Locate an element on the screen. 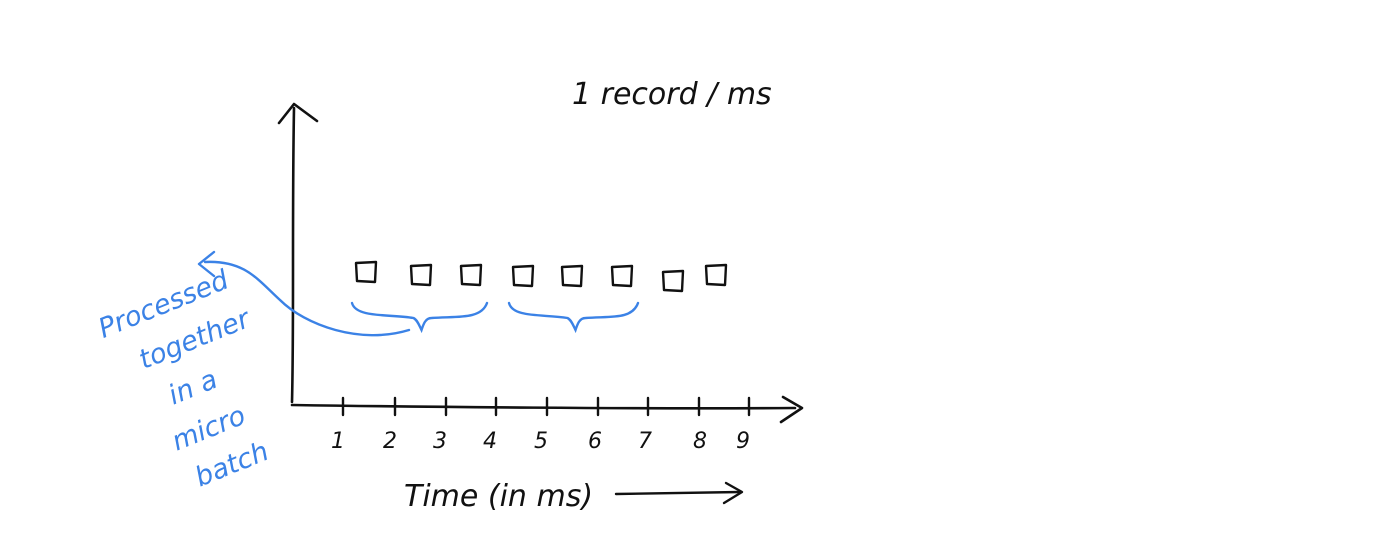 The image size is (1400, 547). annotation-text: Processed together in a micro batch is located at coordinates (183, 378).